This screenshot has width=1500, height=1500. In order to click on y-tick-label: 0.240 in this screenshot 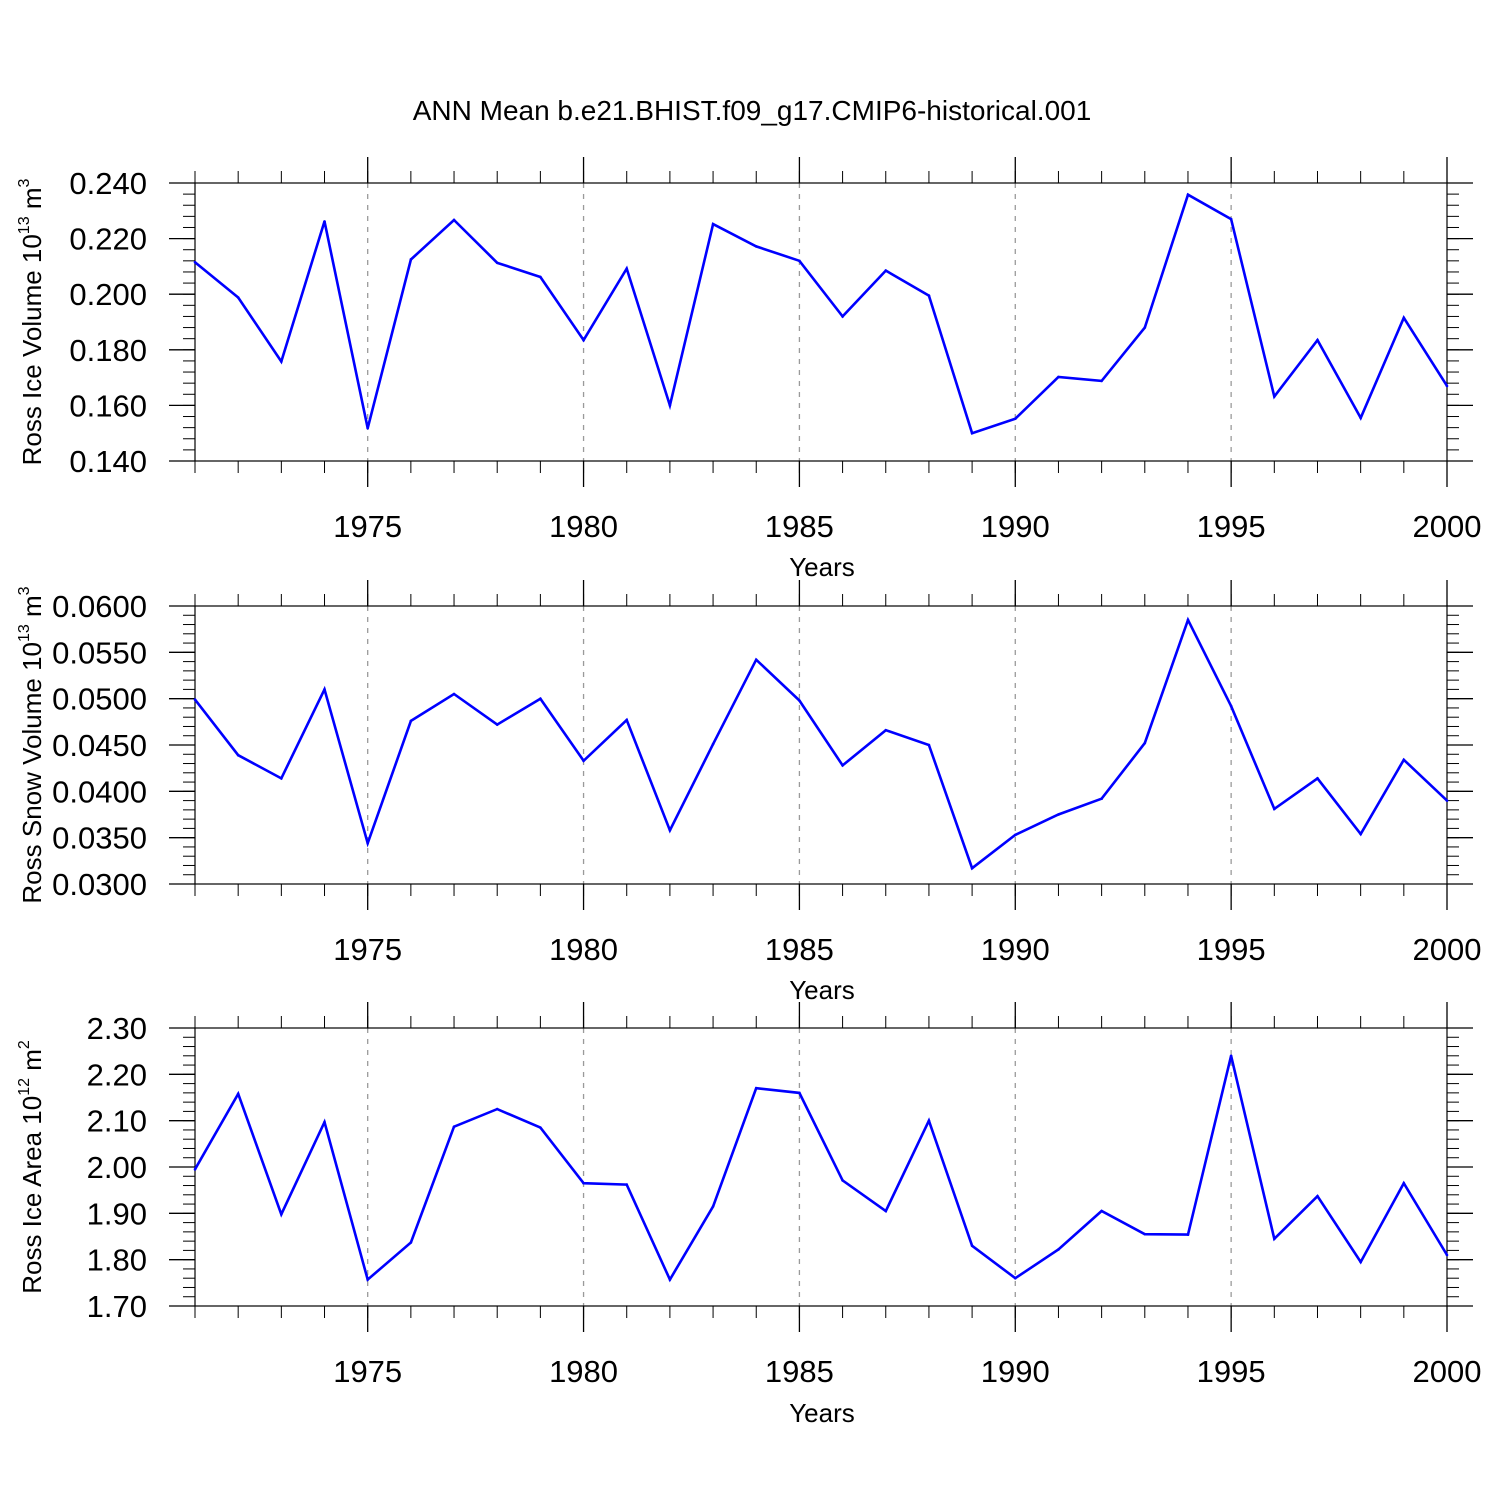, I will do `click(108, 183)`.